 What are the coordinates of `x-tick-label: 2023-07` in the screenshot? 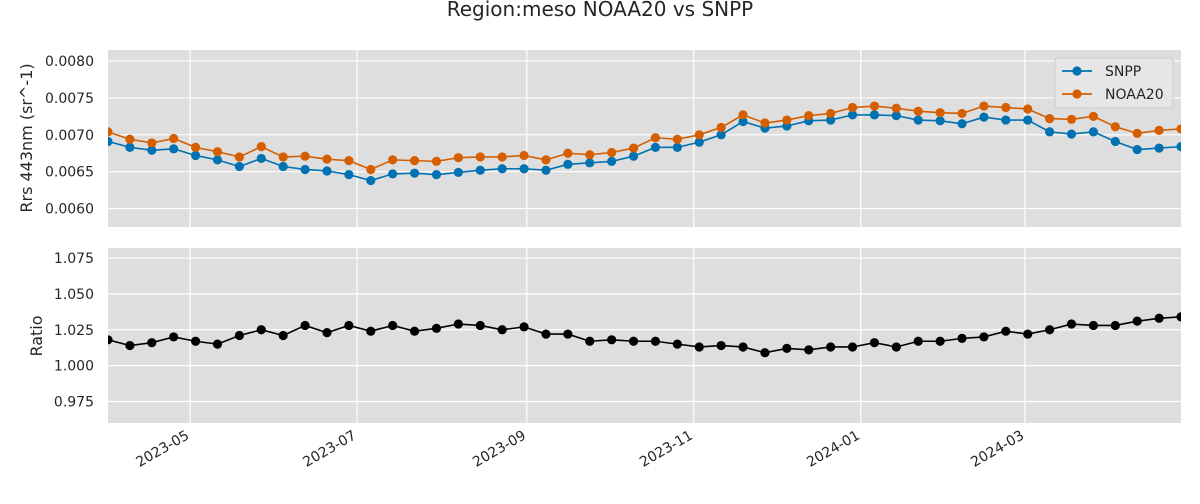 It's located at (329, 449).